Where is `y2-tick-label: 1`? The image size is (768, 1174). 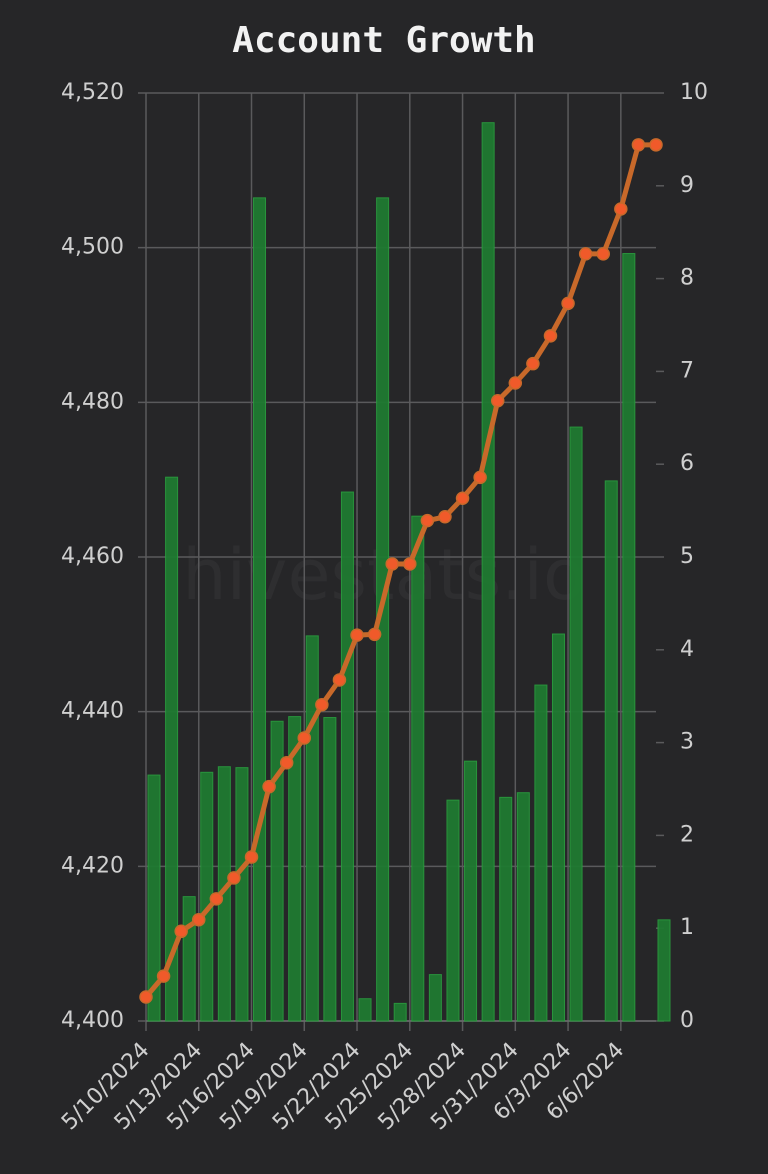 y2-tick-label: 1 is located at coordinates (687, 927).